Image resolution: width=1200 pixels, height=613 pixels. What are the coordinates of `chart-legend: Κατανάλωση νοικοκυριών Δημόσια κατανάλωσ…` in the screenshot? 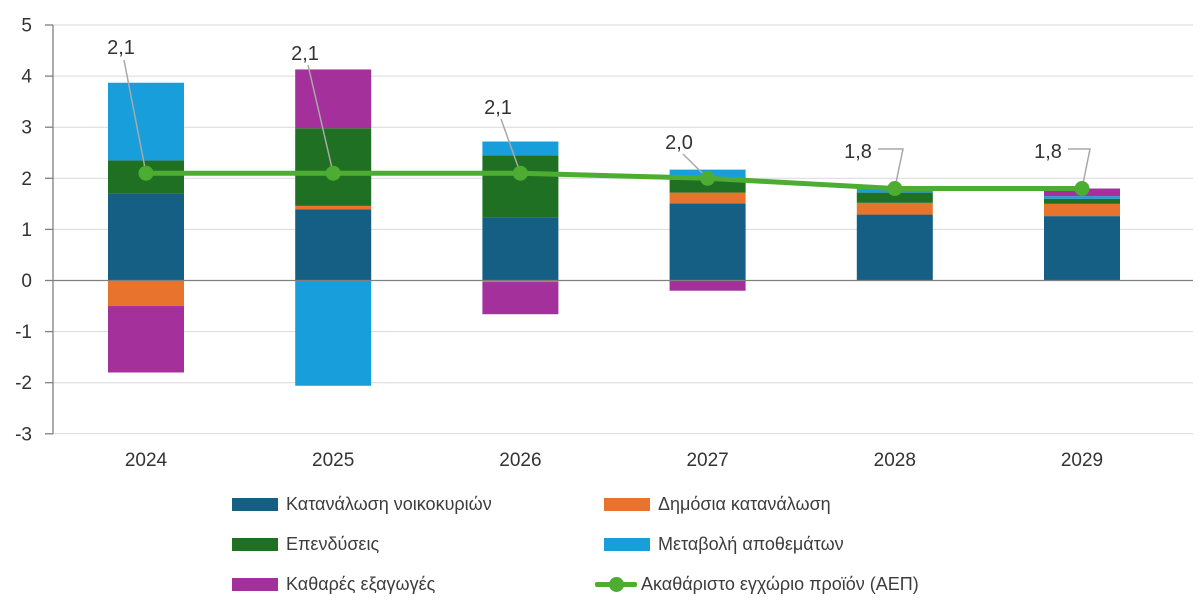 It's located at (575, 544).